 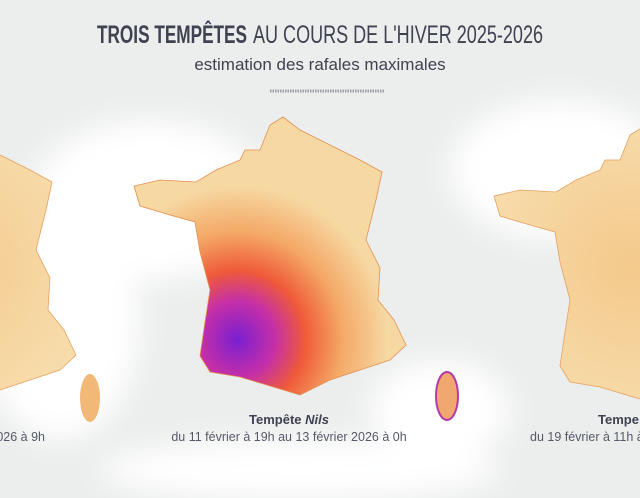 What do you see at coordinates (398, 35) in the screenshot?
I see `title-rest: AU COURS DE L'HIVER 2025-2026` at bounding box center [398, 35].